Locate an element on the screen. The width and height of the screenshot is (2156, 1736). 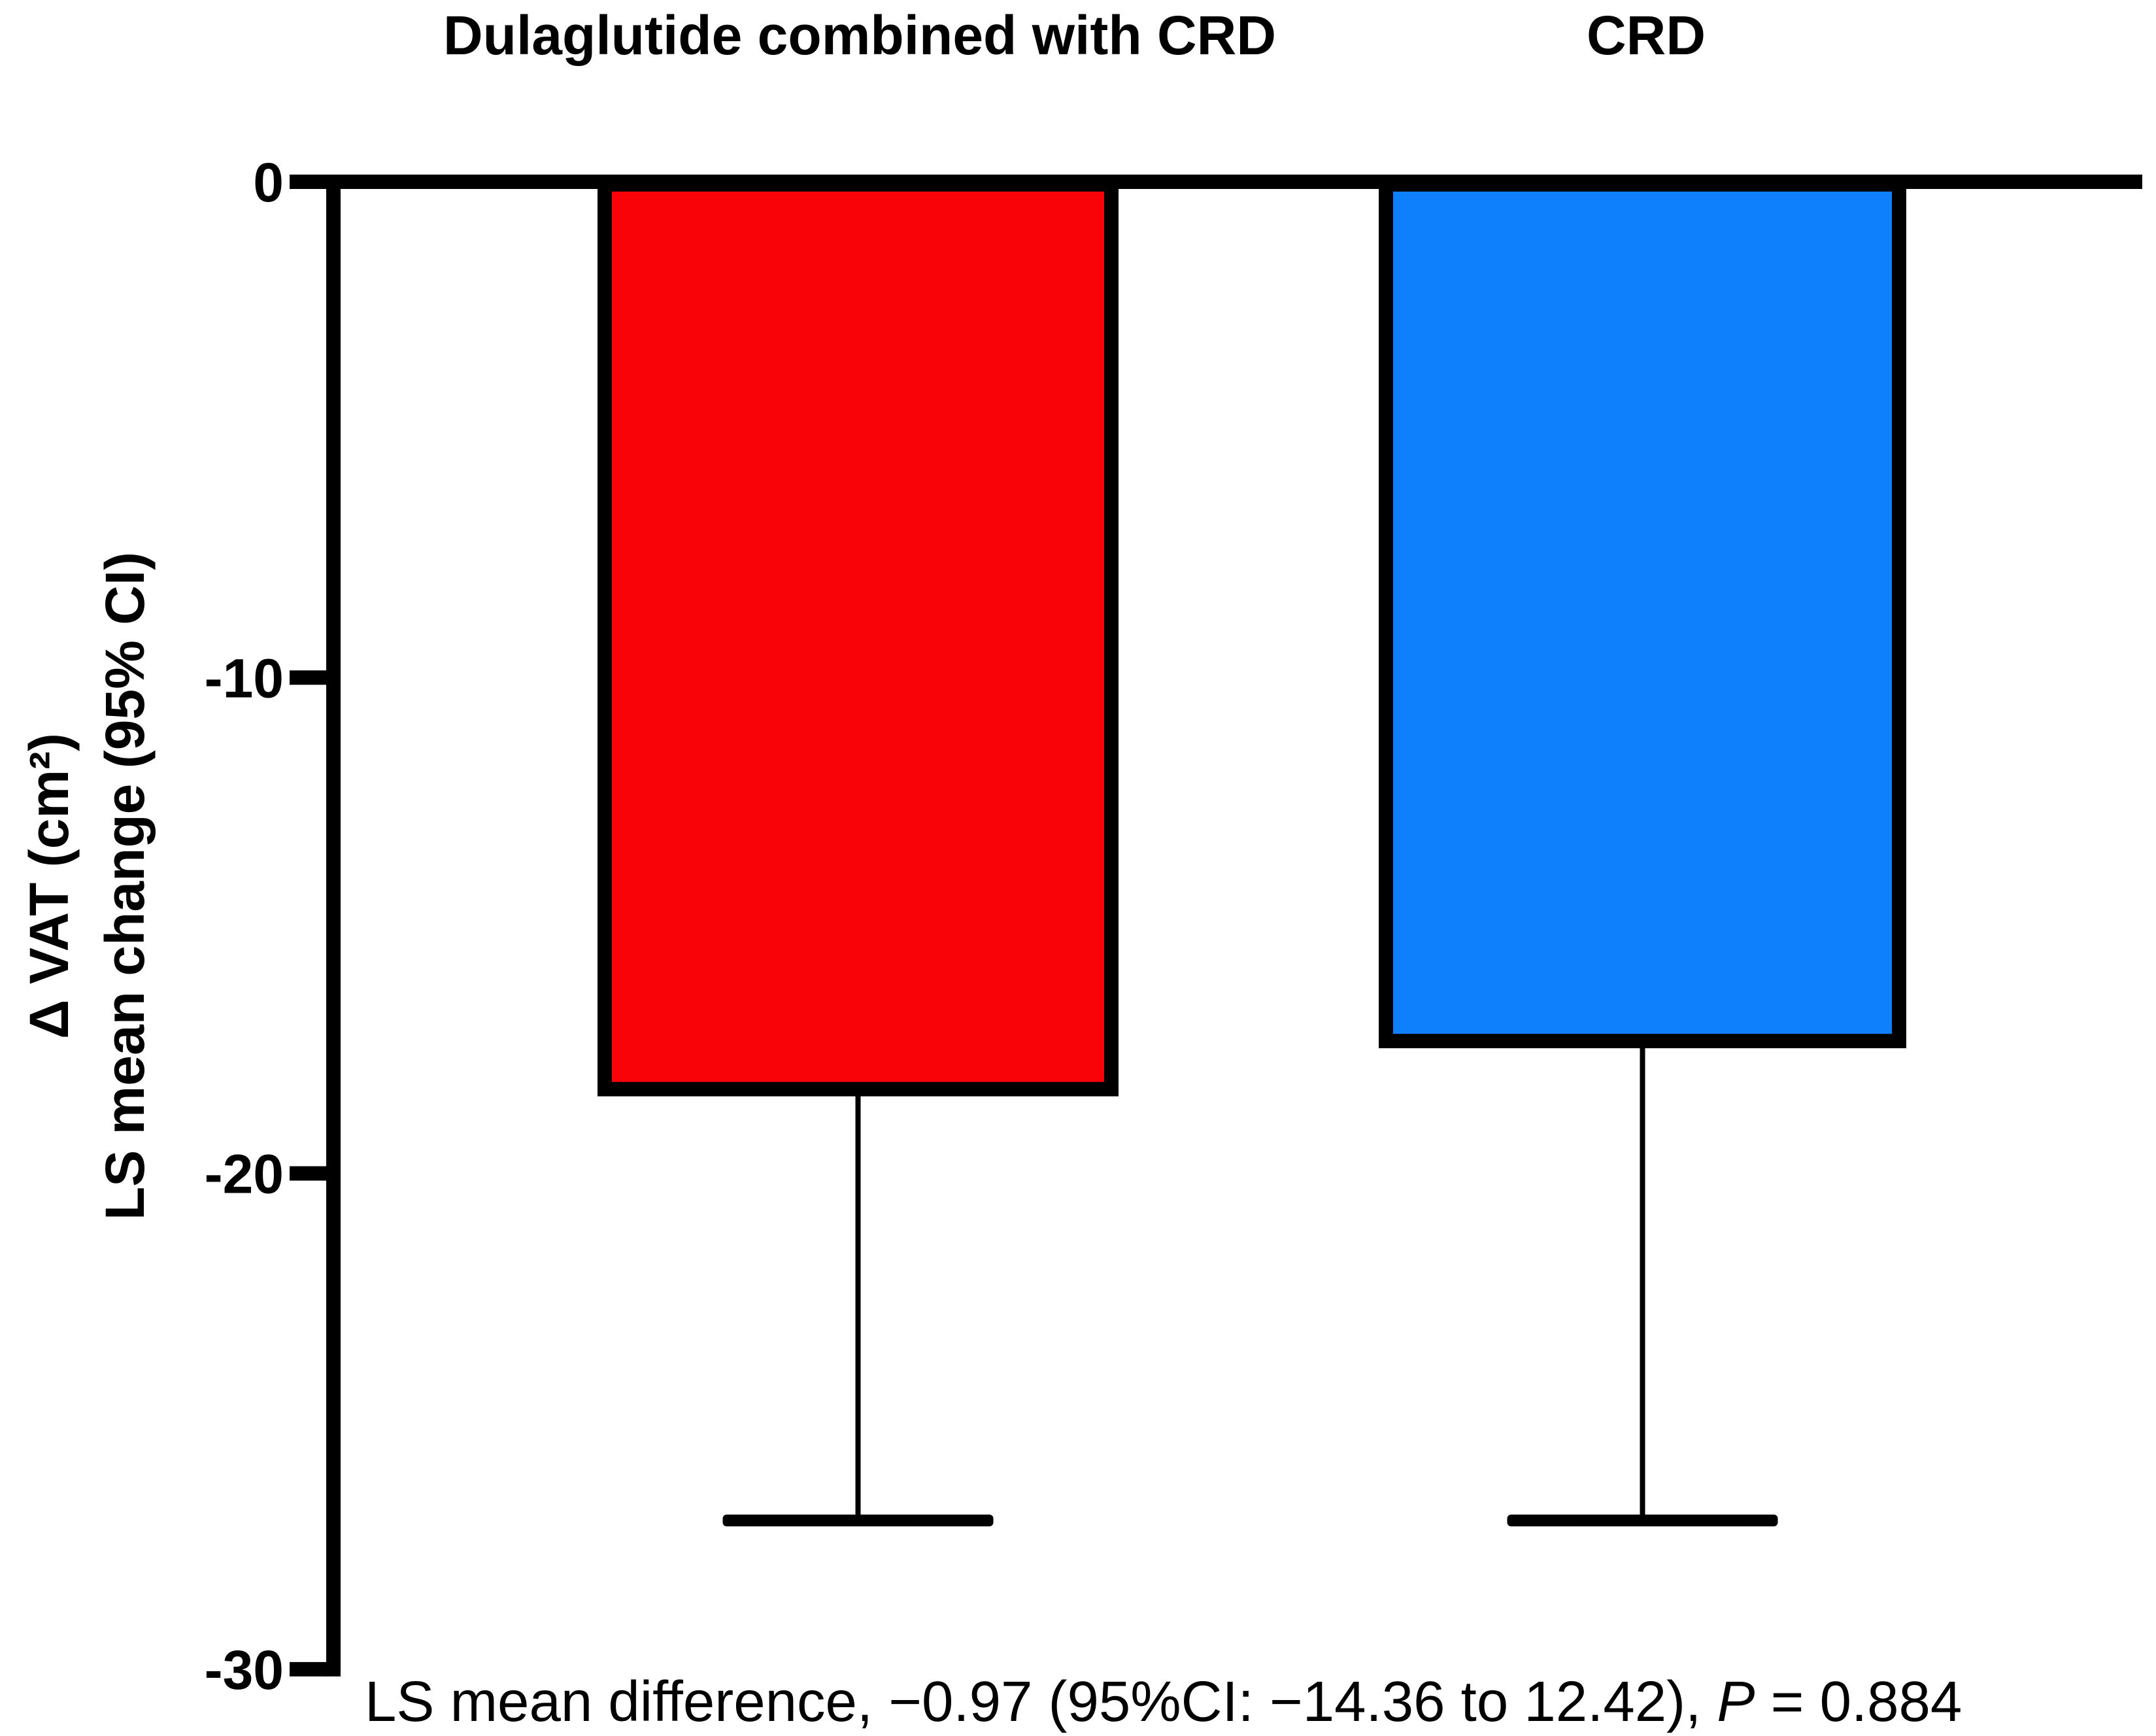
error-bar-cap-dulaglutide-crd is located at coordinates (858, 1520).